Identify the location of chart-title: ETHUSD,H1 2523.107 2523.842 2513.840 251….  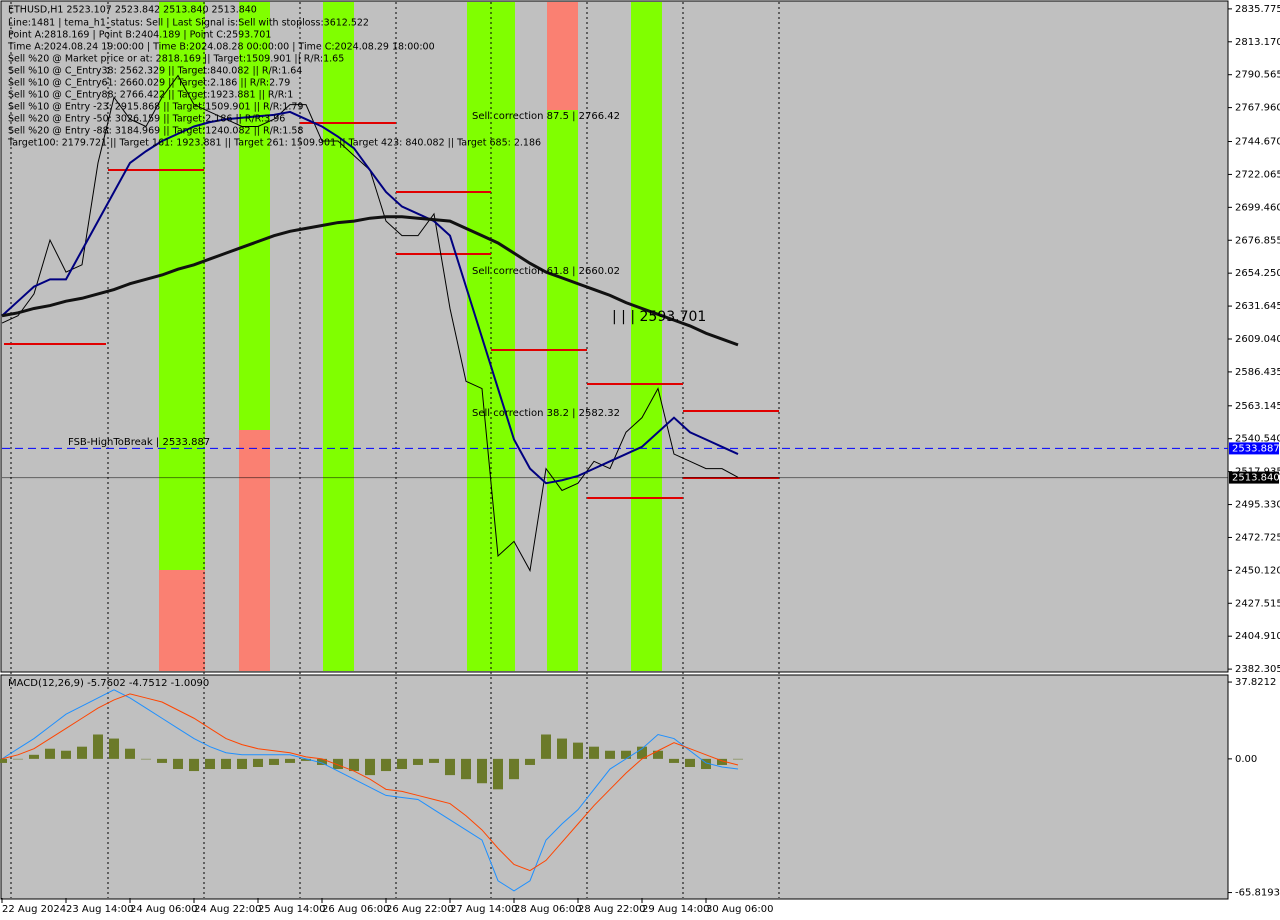
(132, 10).